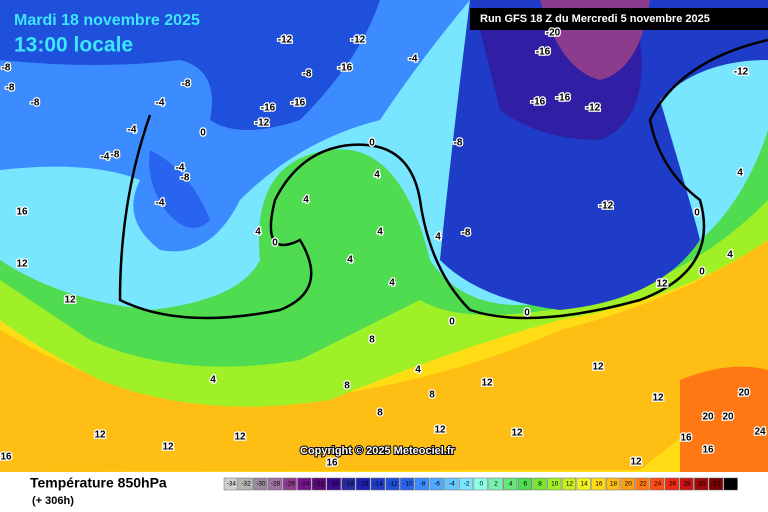  Describe the element at coordinates (179, 189) in the screenshot. I see `low-zone` at that location.